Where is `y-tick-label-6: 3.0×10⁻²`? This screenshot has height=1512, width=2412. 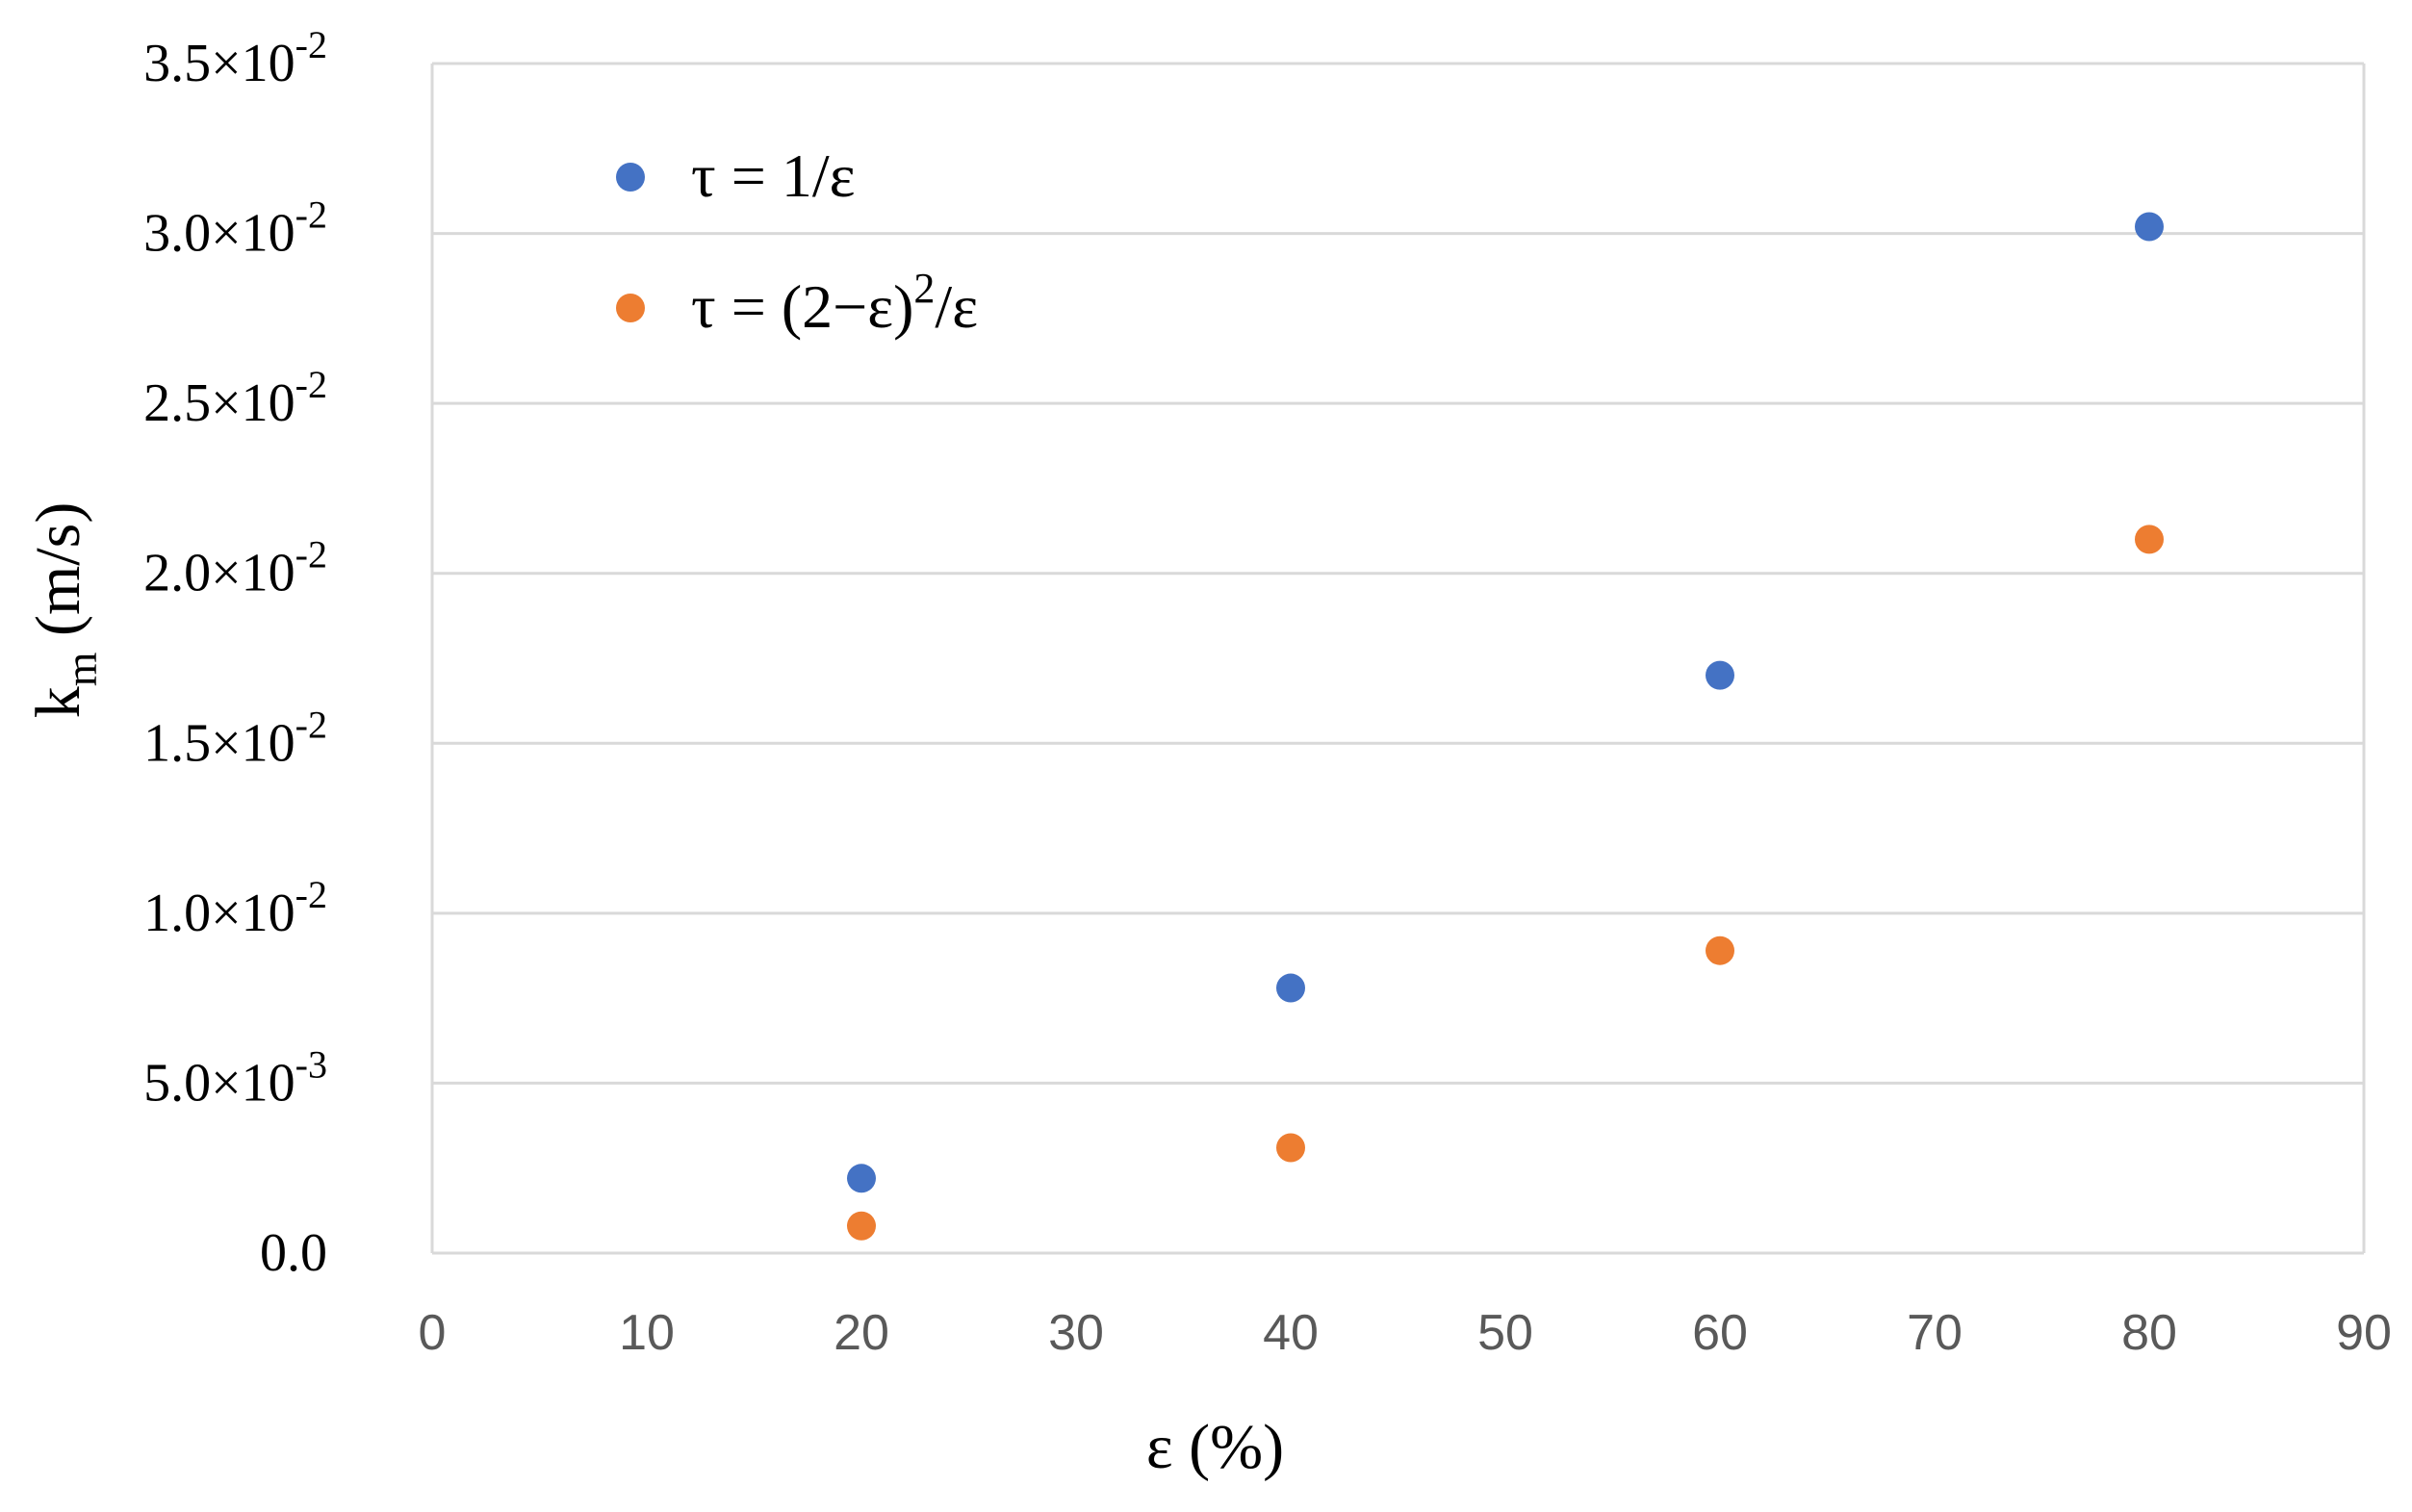
y-tick-label-6: 3.0×10⁻² is located at coordinates (235, 228).